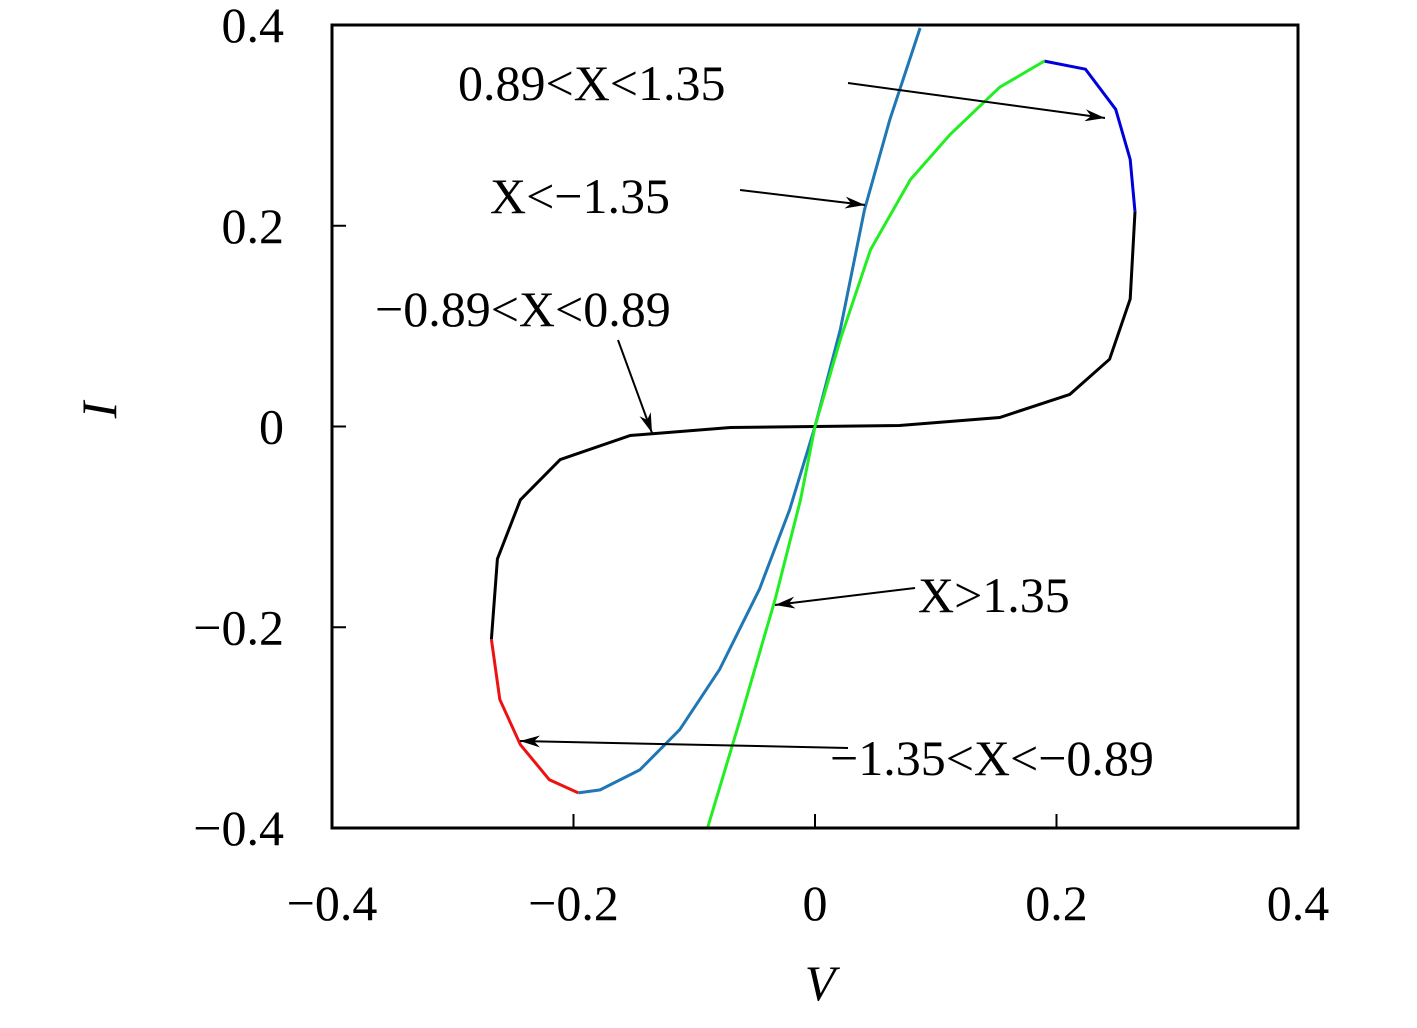  Describe the element at coordinates (99, 409) in the screenshot. I see `y-axis-label: I` at that location.